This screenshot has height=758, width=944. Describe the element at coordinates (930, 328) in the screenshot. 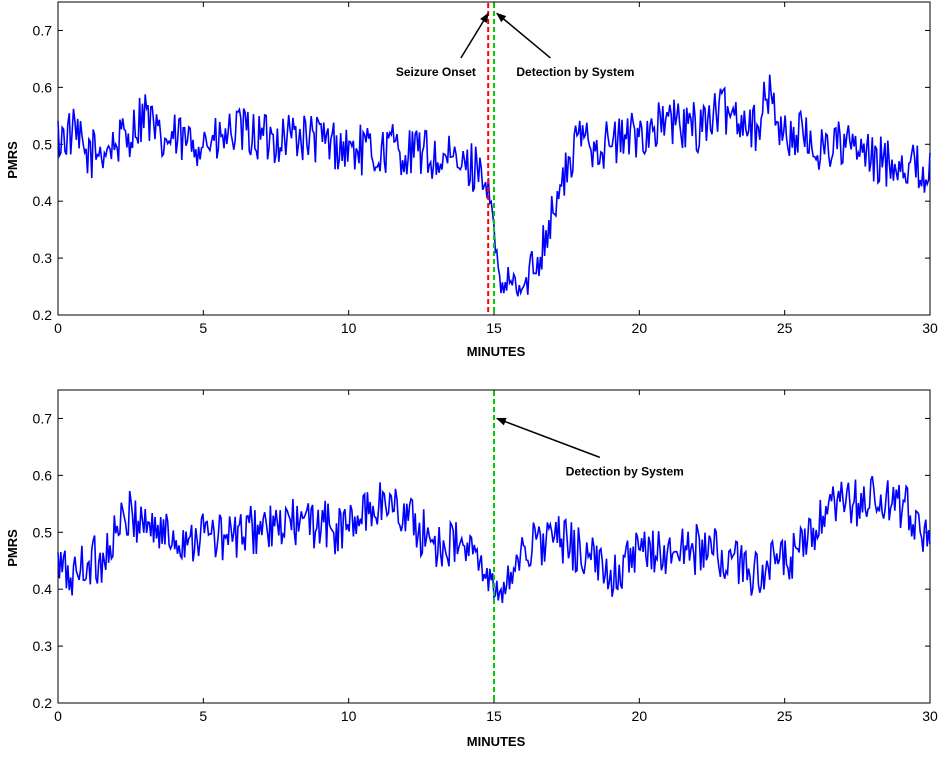

I see `top-xtick-label: 30` at that location.